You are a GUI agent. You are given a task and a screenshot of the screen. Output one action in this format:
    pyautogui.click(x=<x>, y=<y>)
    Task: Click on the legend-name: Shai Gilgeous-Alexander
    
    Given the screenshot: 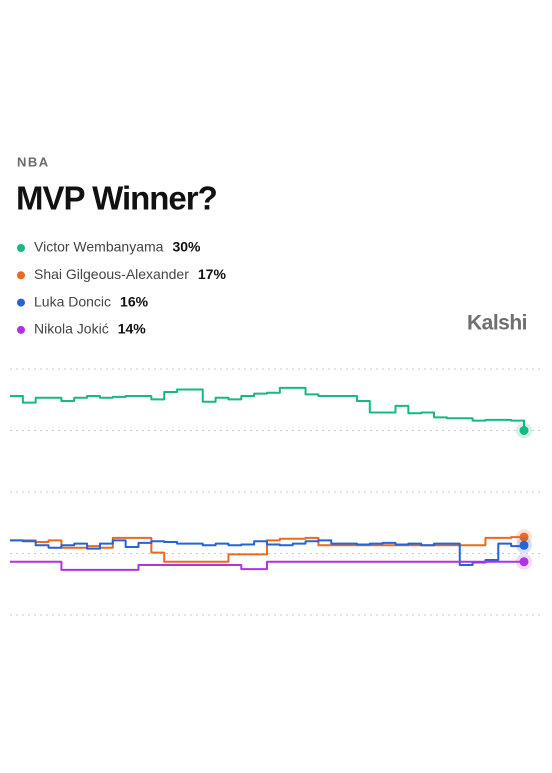 What is the action you would take?
    pyautogui.click(x=111, y=274)
    